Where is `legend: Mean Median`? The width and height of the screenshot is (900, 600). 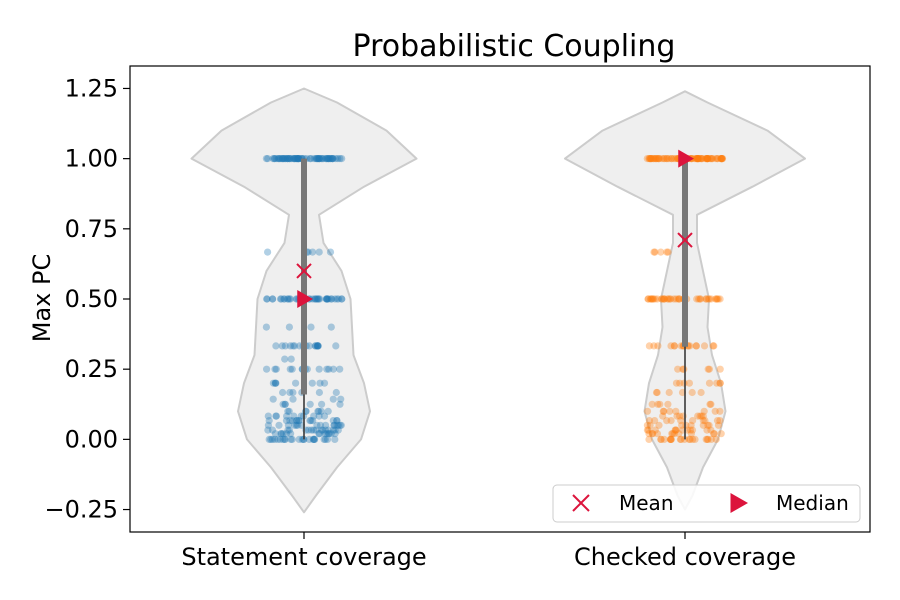 legend: Mean Median is located at coordinates (706, 503).